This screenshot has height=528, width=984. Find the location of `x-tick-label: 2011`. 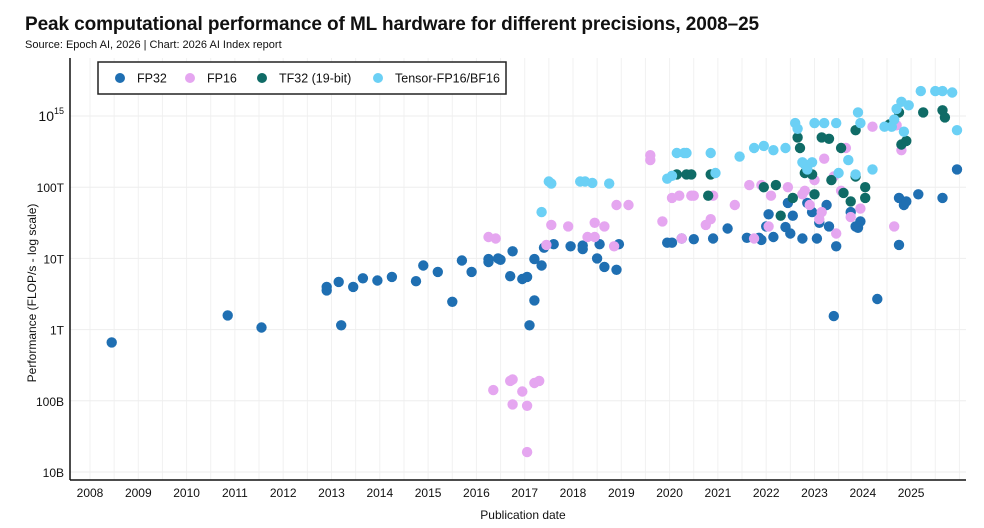

x-tick-label: 2011 is located at coordinates (235, 493).